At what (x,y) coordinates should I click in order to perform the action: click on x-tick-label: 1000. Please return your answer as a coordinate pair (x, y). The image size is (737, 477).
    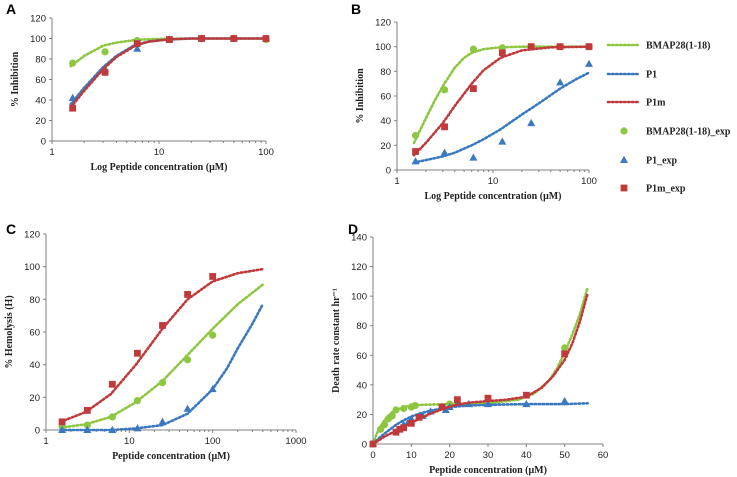
    Looking at the image, I should click on (295, 441).